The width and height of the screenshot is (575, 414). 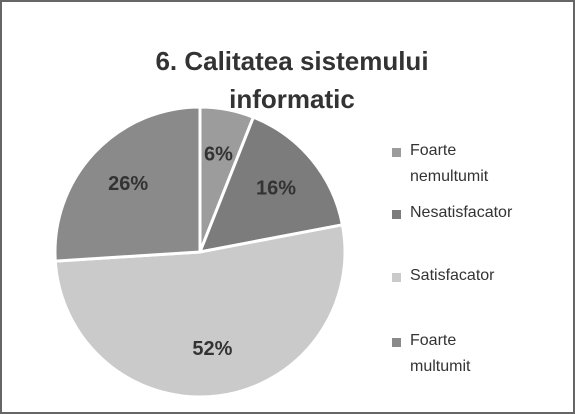 What do you see at coordinates (212, 349) in the screenshot?
I see `slice-label: 52%` at bounding box center [212, 349].